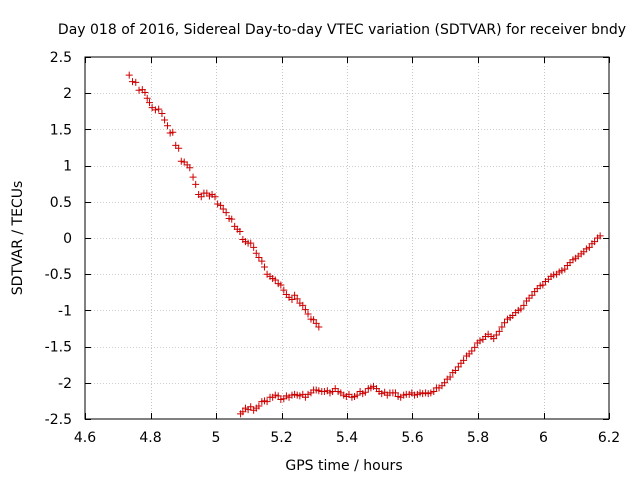 This screenshot has height=480, width=640. I want to click on y-tick-label: -2.5, so click(58, 420).